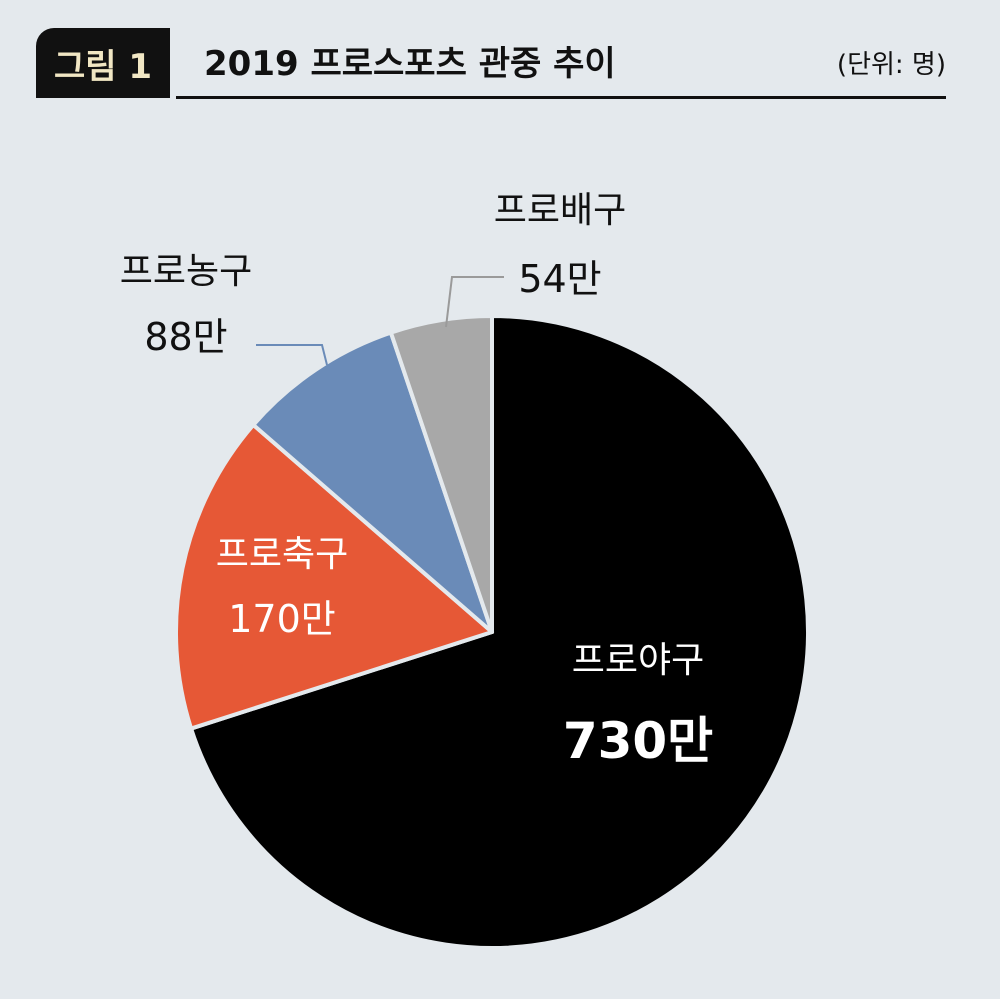  I want to click on pie-slice-soccer, so click(334, 576).